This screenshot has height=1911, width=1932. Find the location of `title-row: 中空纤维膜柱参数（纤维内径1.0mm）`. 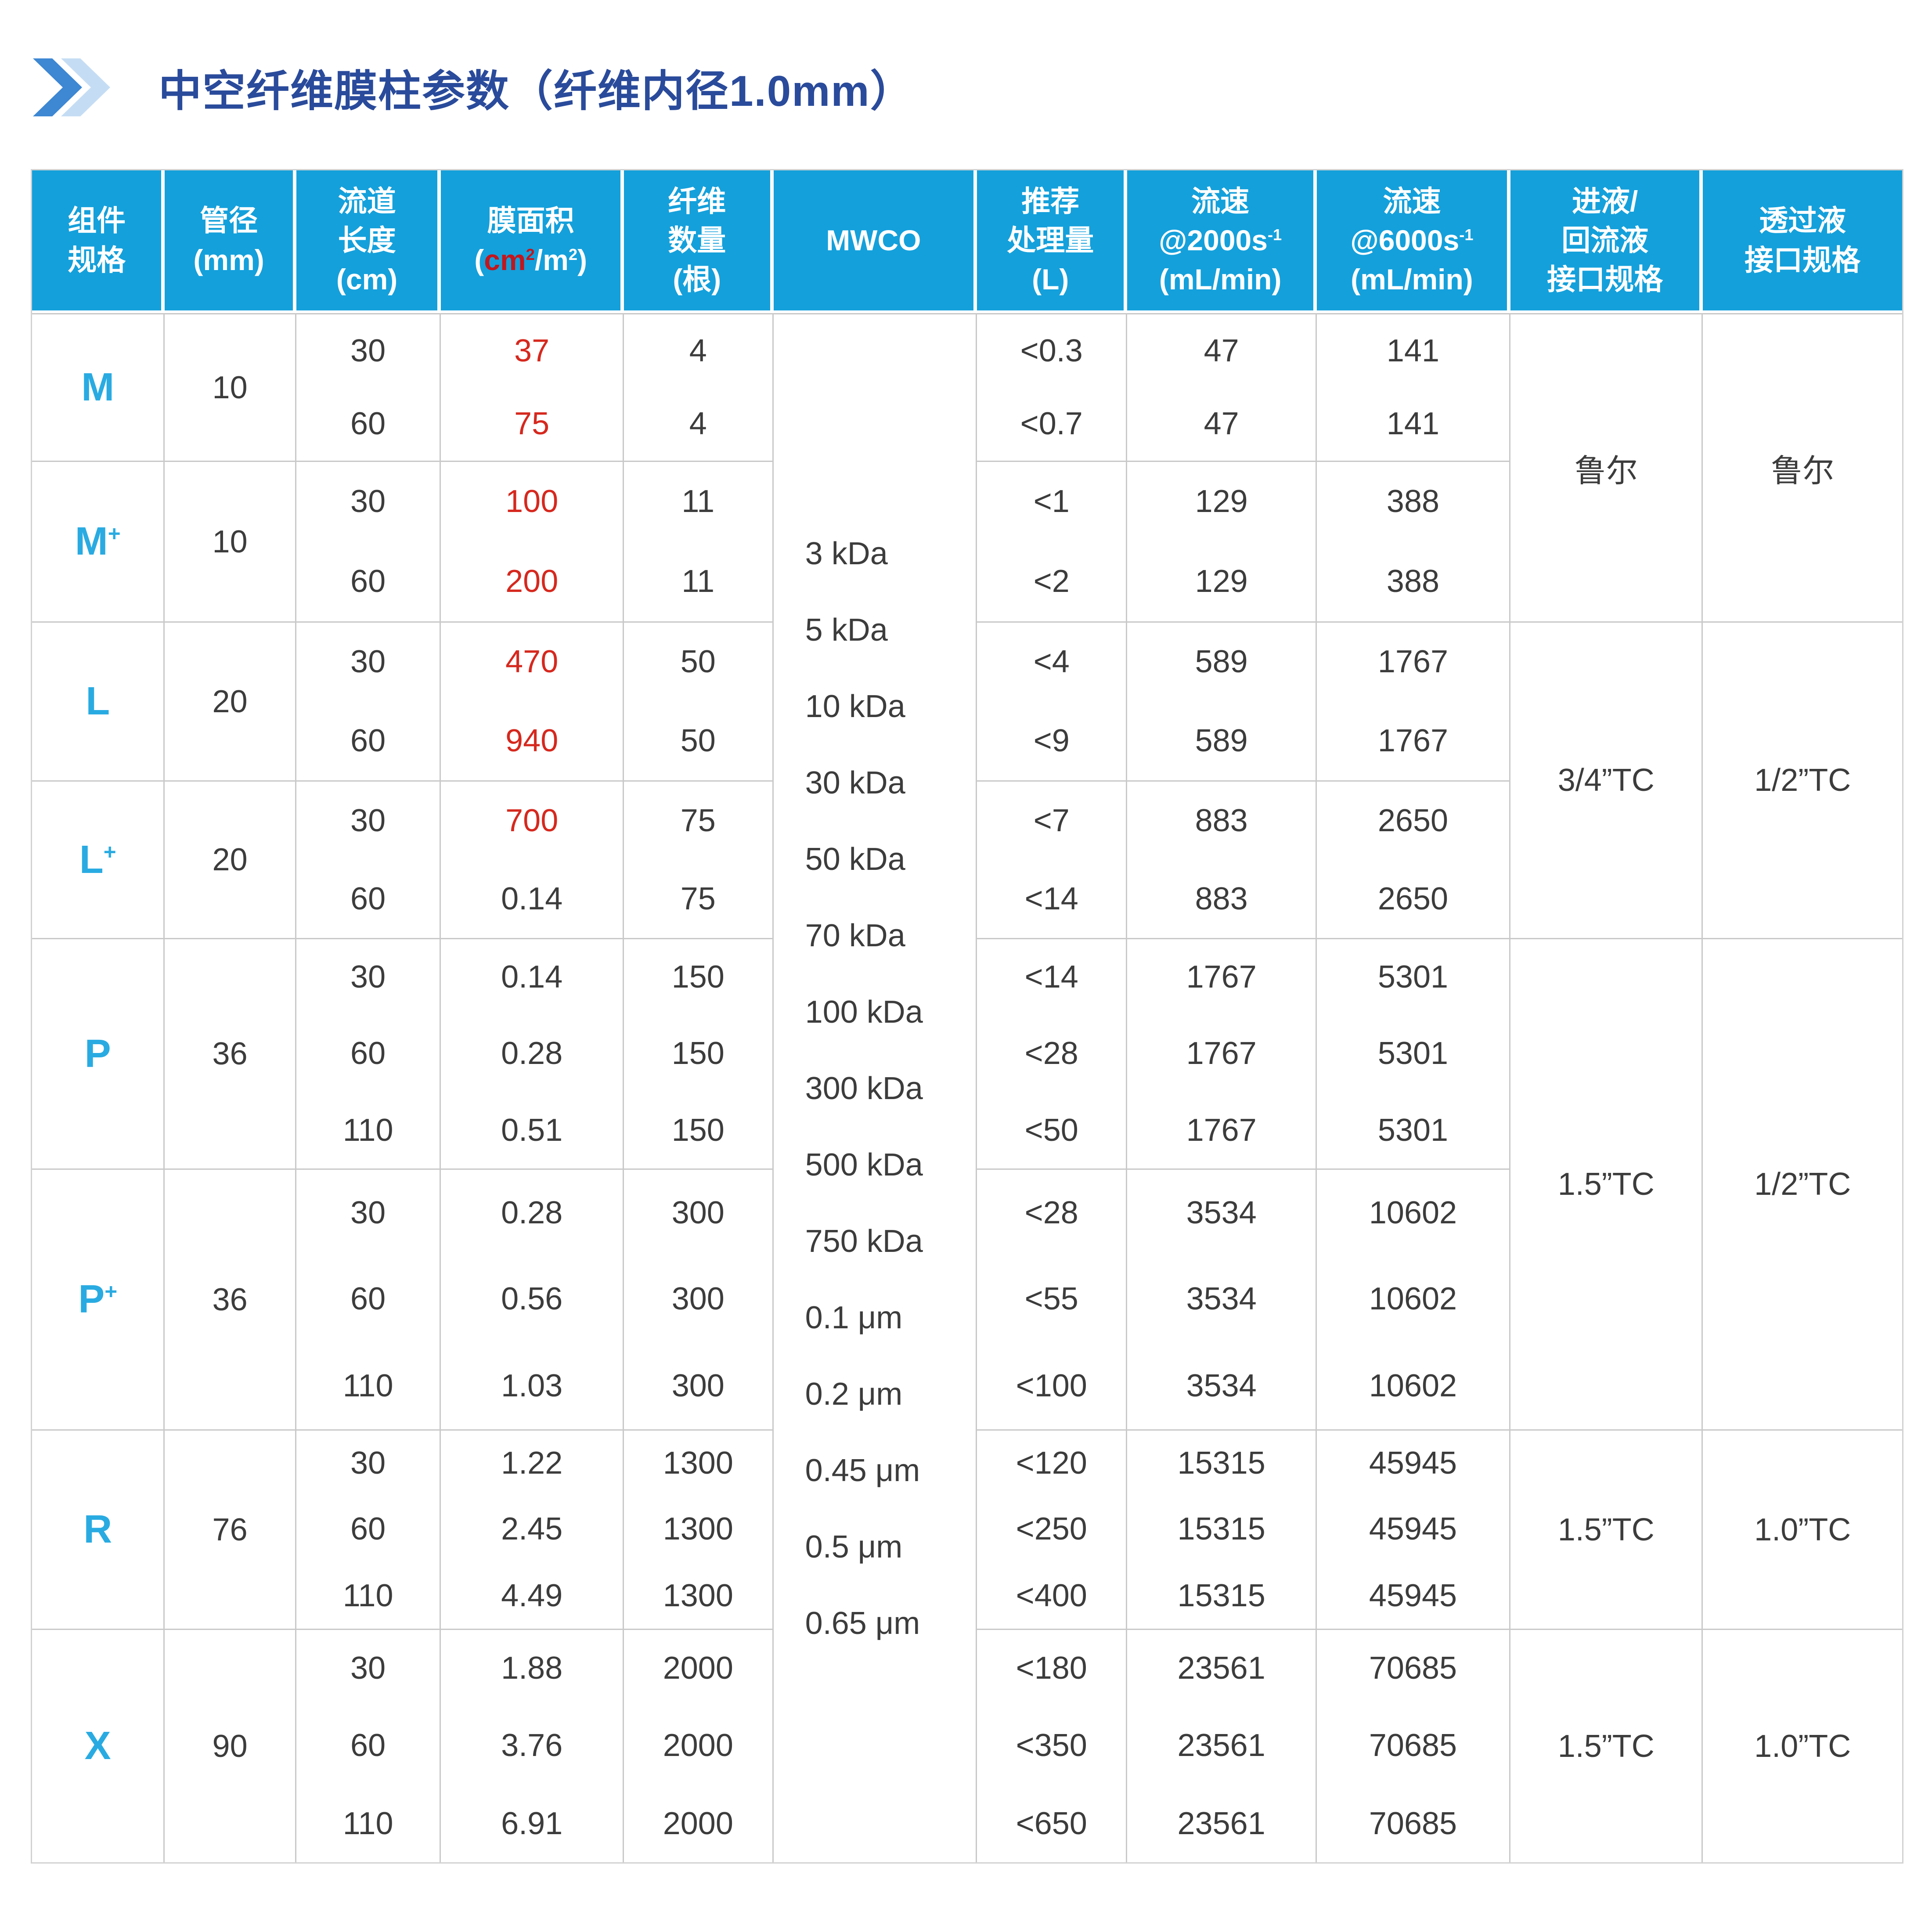

title-row: 中空纤维膜柱参数（纤维内径1.0mm） is located at coordinates (474, 87).